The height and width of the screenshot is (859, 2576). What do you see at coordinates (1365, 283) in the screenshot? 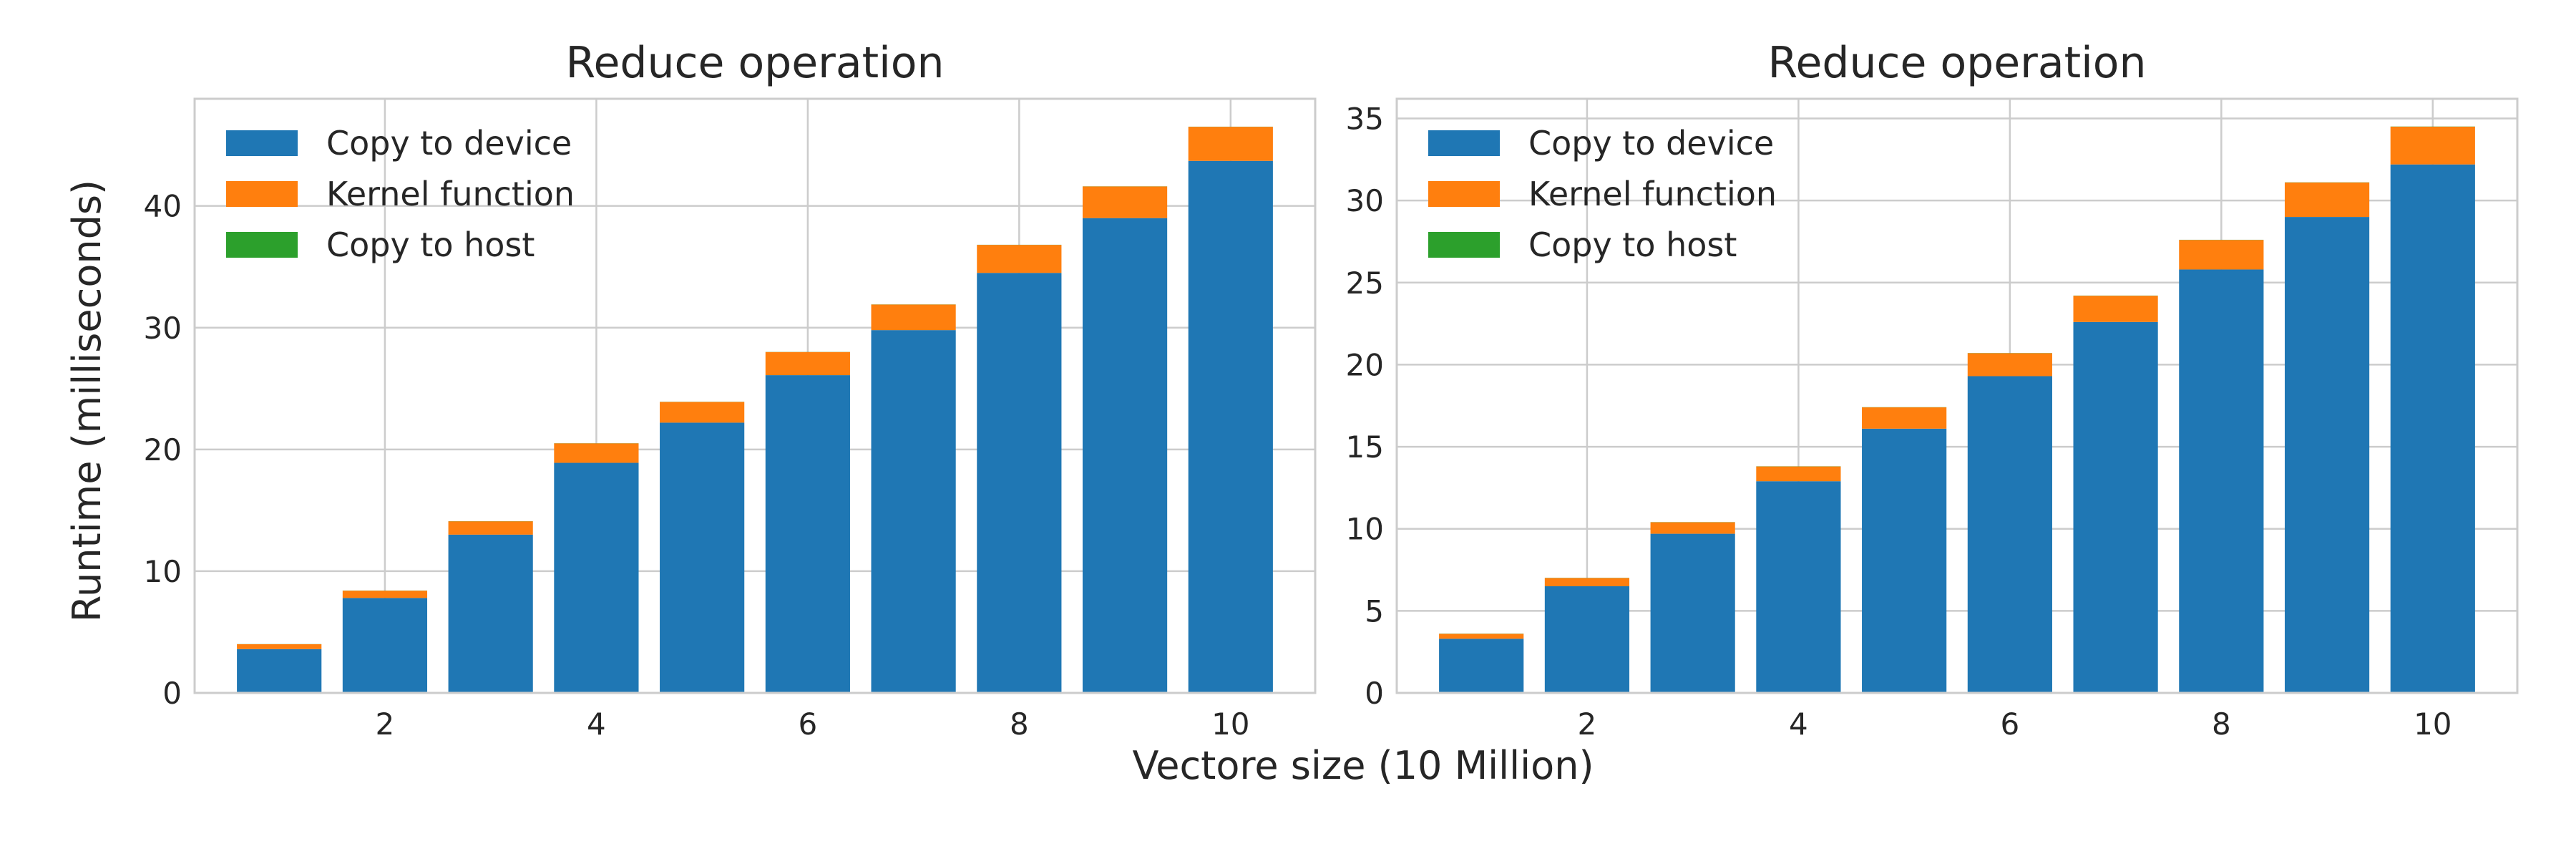
I see `y-tick-label: 25` at bounding box center [1365, 283].